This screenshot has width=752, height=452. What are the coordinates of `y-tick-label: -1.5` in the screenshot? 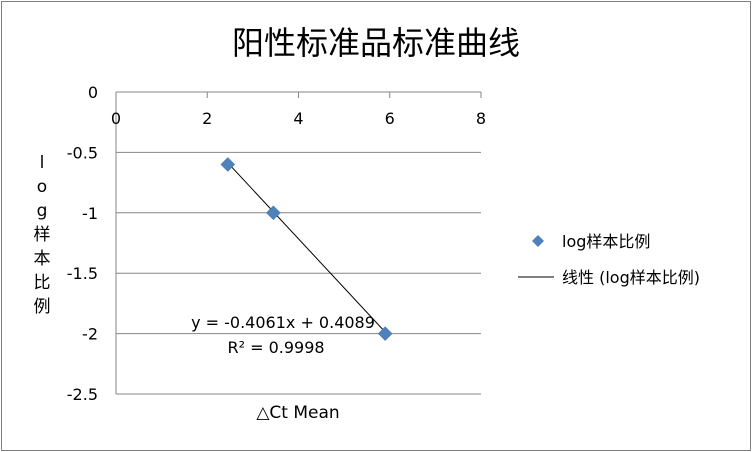 It's located at (82, 273).